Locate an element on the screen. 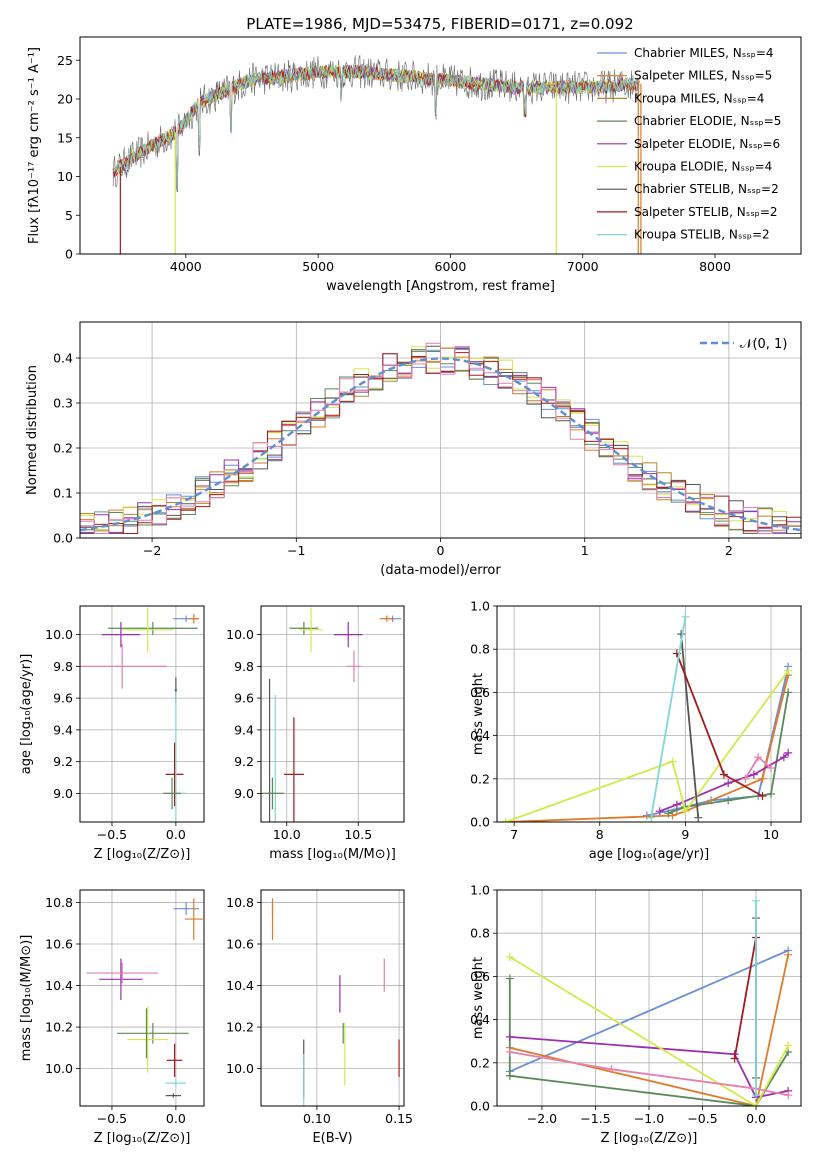 The image size is (819, 1170). legend-label: Chabrier ELODIE, Nₛₛₚ=5 is located at coordinates (707, 121).